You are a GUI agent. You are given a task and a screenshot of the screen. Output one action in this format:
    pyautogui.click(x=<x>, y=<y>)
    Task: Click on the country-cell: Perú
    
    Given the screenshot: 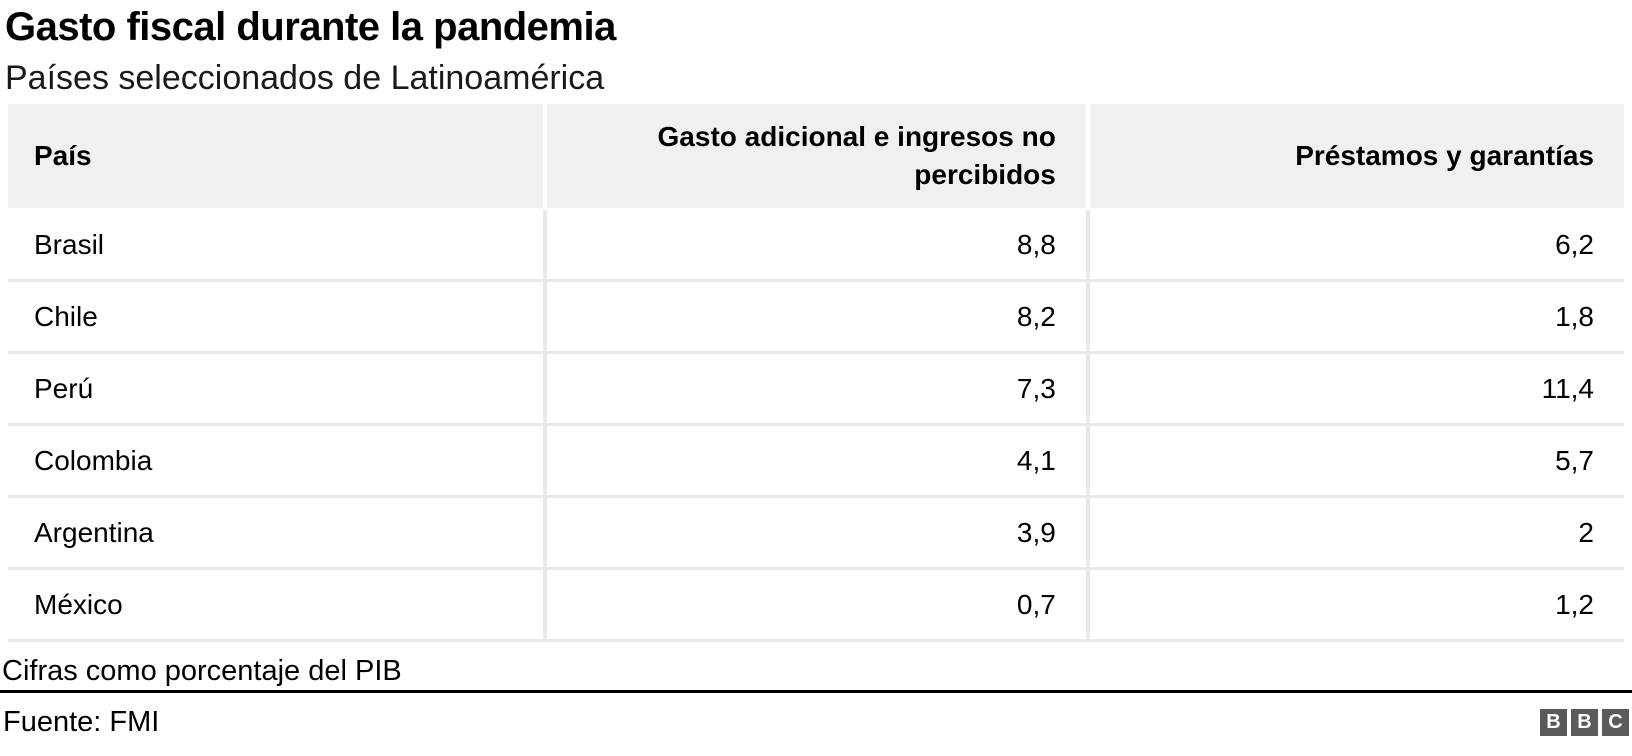 What is the action you would take?
    pyautogui.click(x=275, y=390)
    